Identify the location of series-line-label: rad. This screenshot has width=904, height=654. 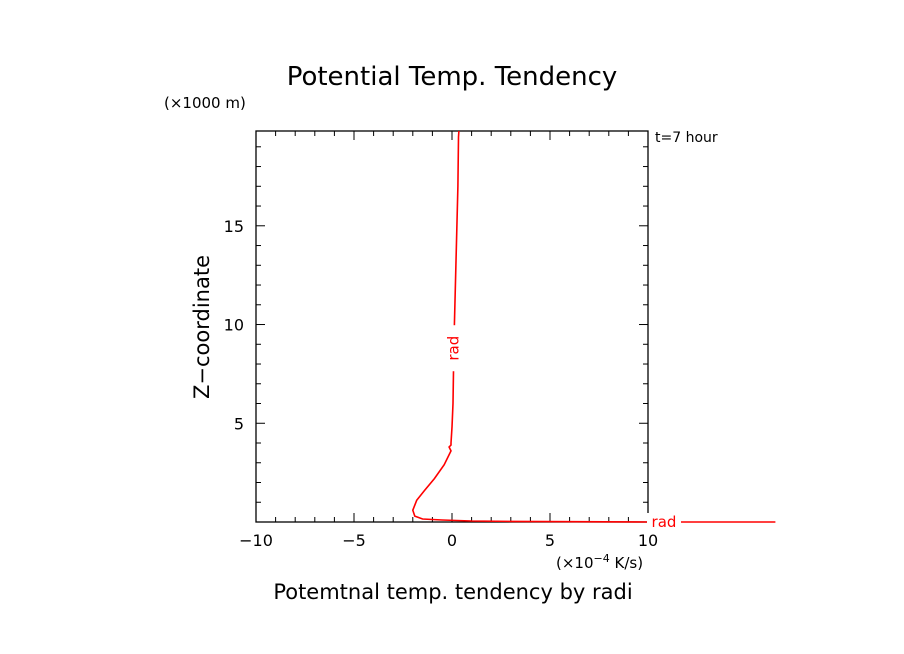
(454, 348).